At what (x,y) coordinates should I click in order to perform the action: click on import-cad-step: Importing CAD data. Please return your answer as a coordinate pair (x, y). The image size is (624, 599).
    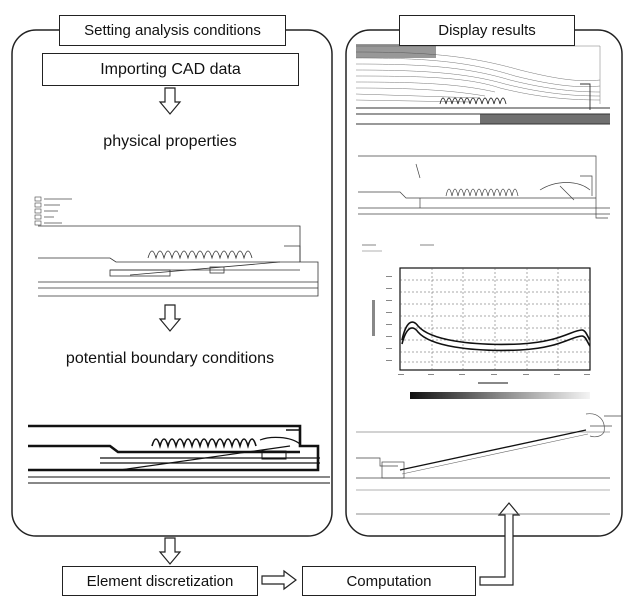
    Looking at the image, I should click on (170, 69).